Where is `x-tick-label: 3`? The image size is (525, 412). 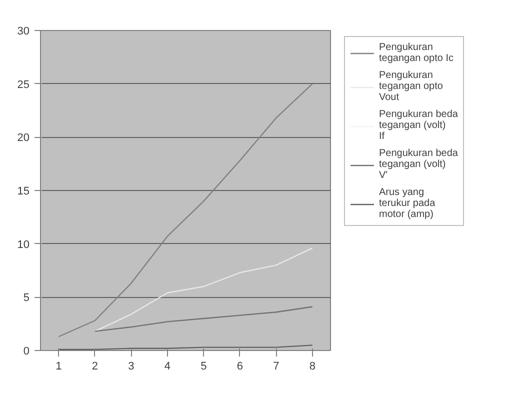
x-tick-label: 3 is located at coordinates (131, 366).